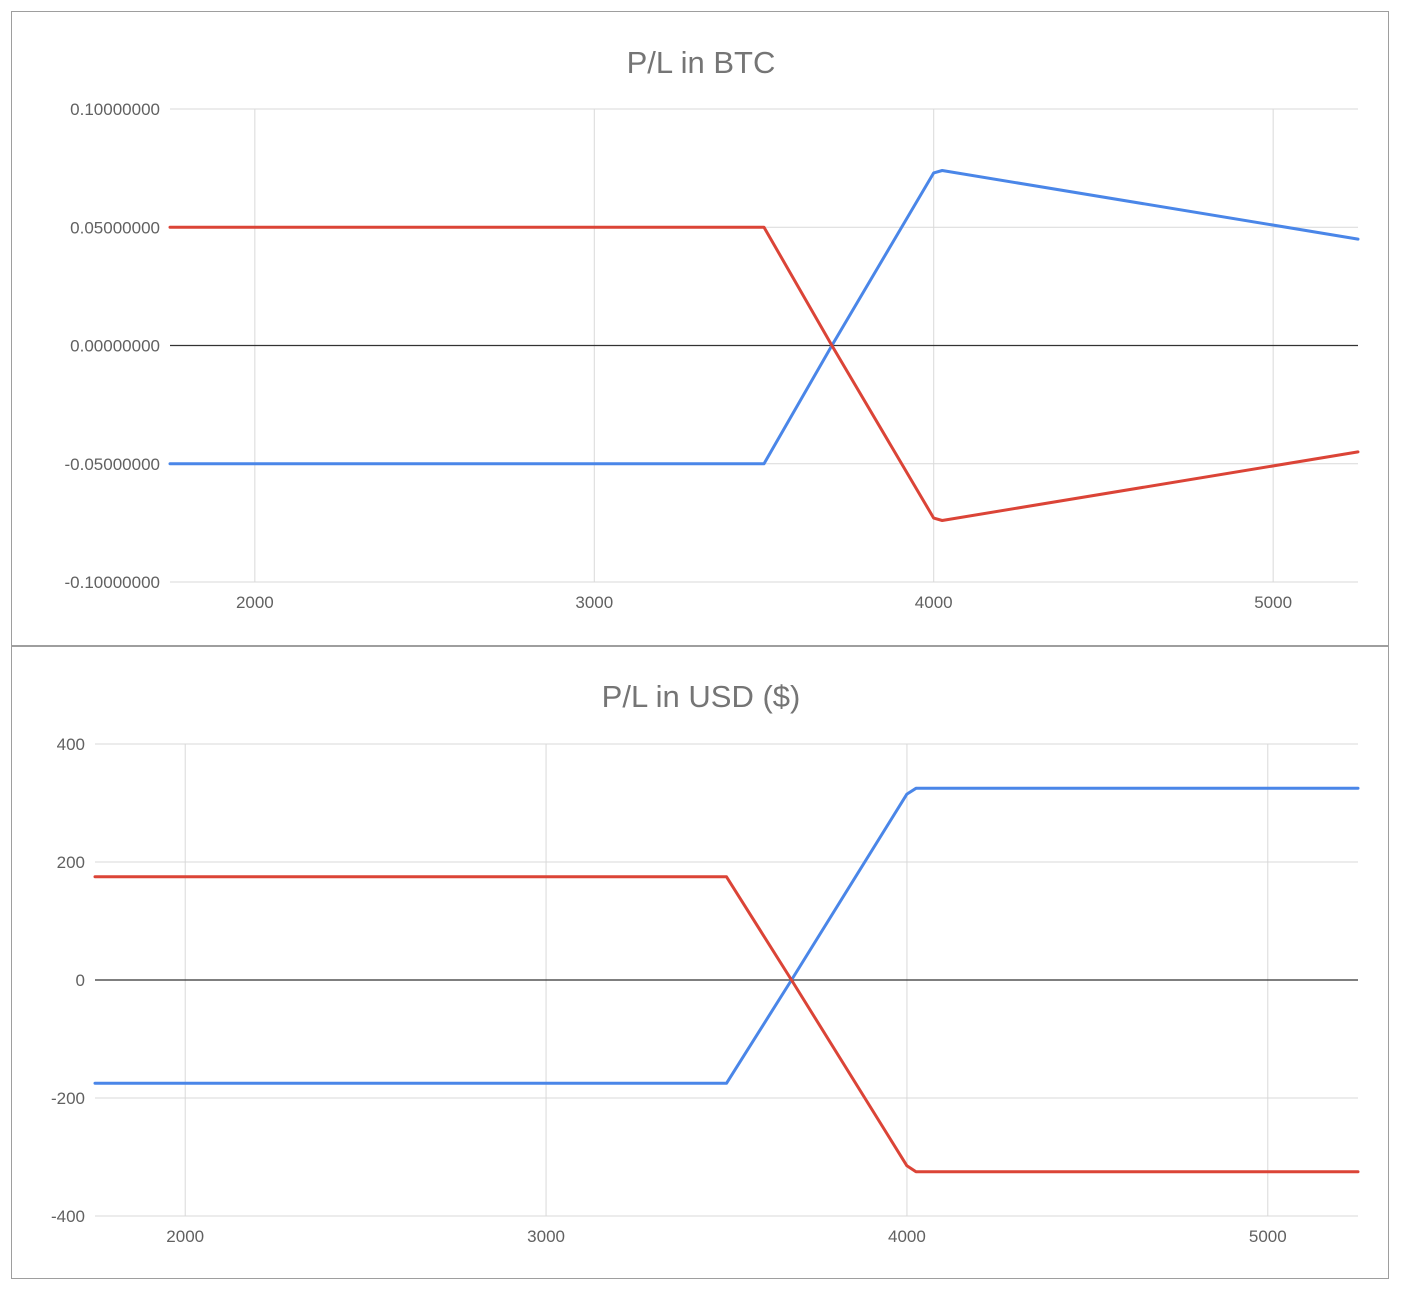 This screenshot has width=1406, height=1296. Describe the element at coordinates (701, 696) in the screenshot. I see `chart-title: P/L in USD ($)` at that location.